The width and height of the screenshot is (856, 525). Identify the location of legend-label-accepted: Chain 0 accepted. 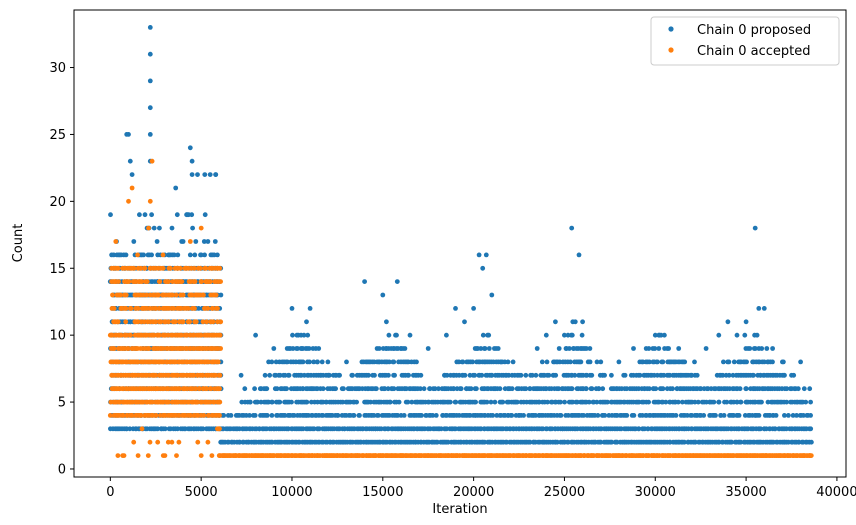
(754, 51).